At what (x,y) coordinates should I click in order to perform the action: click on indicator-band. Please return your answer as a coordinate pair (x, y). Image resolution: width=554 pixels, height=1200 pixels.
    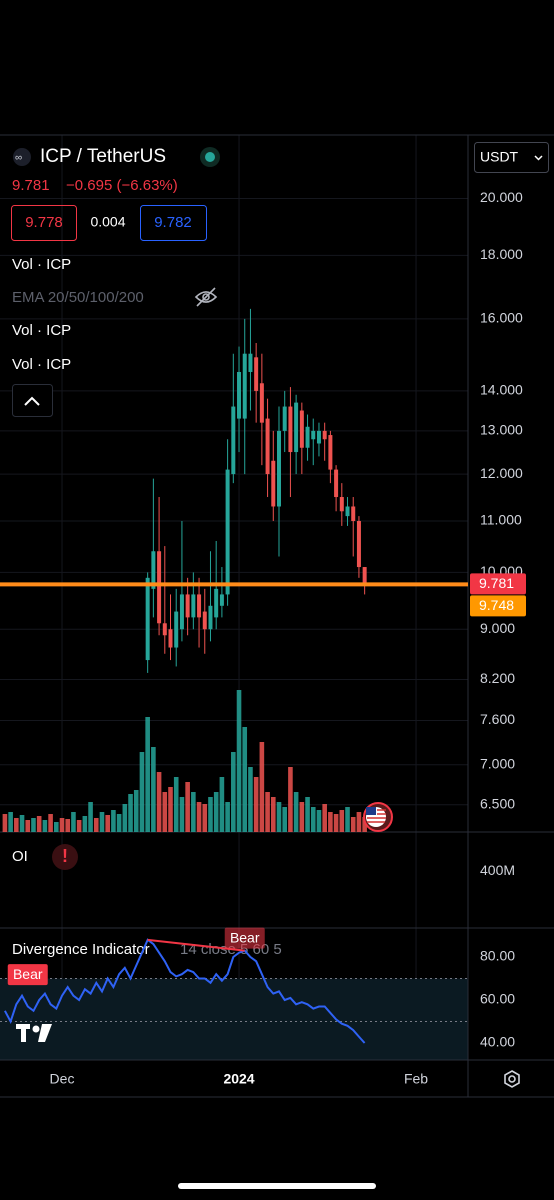
    Looking at the image, I should click on (234, 1019).